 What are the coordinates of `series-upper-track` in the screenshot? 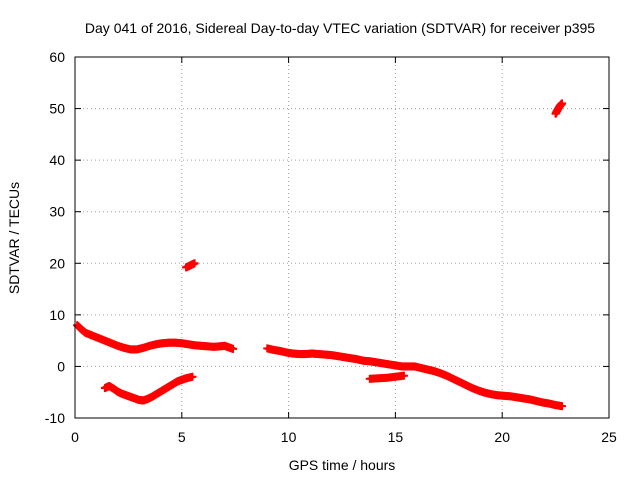 It's located at (320, 366).